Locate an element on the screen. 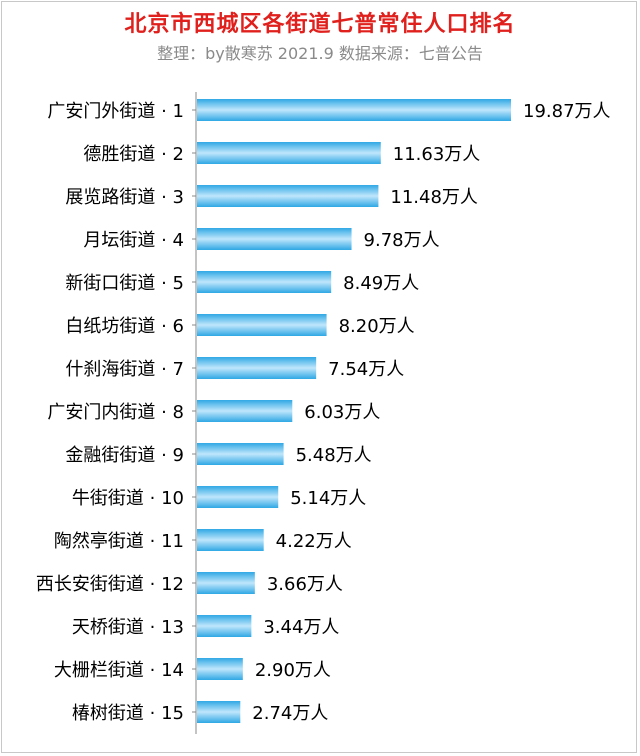 This screenshot has width=640, height=756. value-label: 11.63万人 is located at coordinates (437, 154).